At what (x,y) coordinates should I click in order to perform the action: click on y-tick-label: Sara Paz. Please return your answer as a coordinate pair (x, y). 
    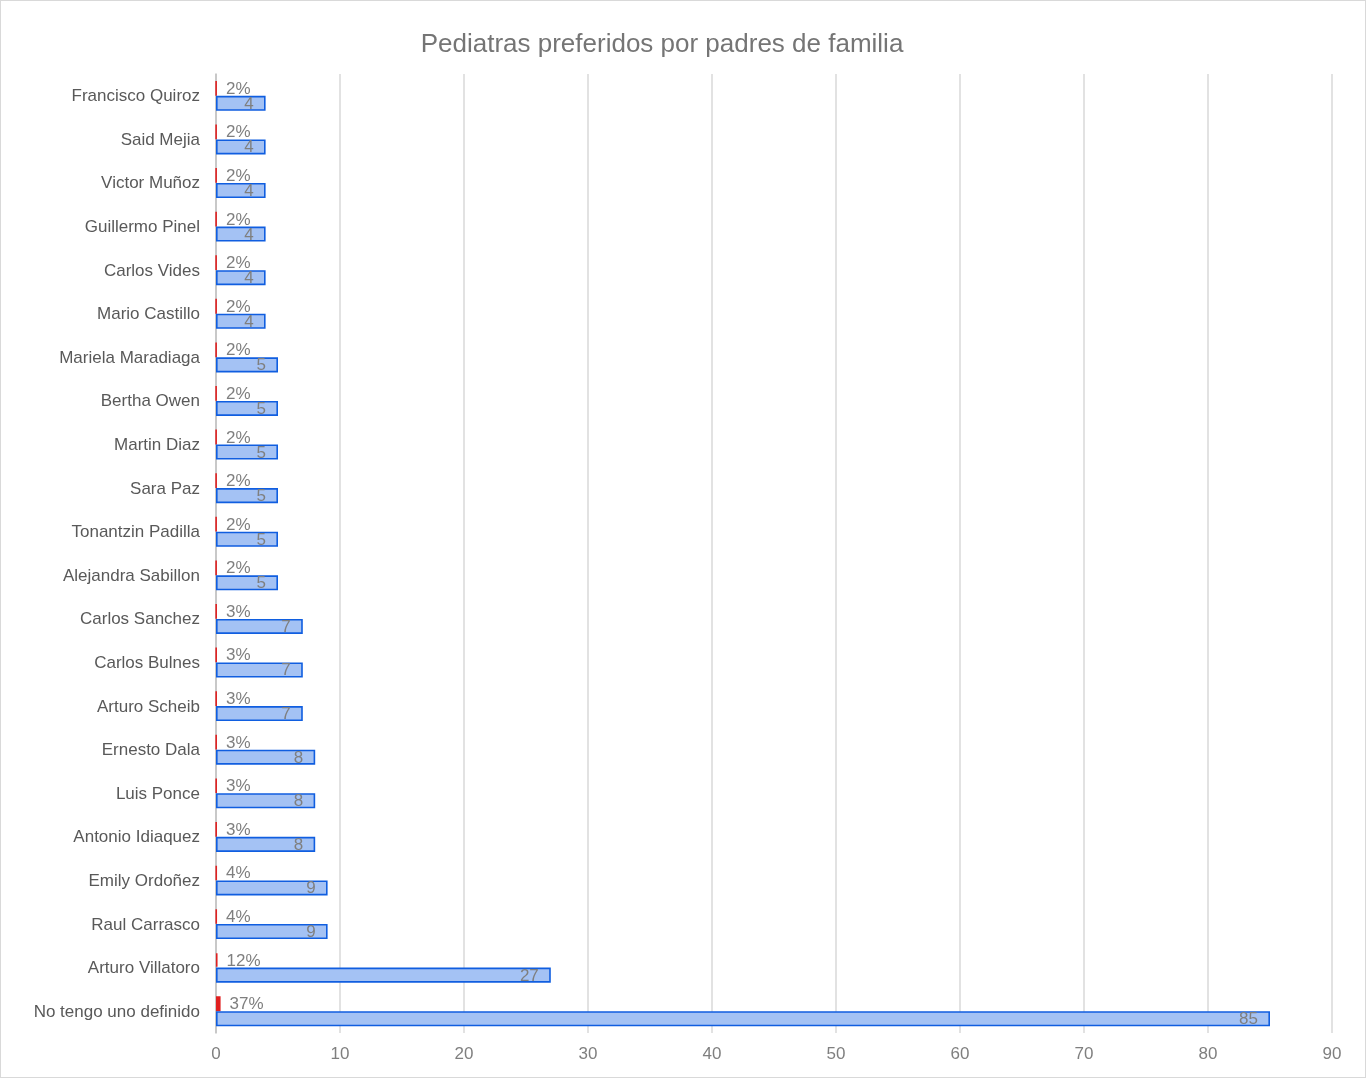
    Looking at the image, I should click on (165, 488).